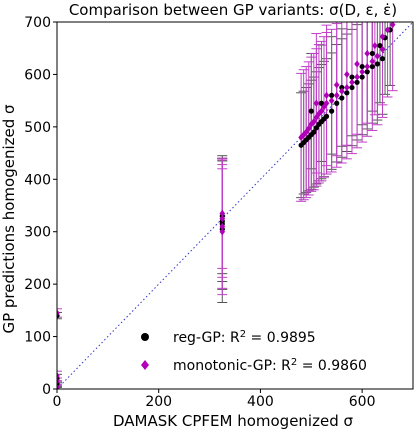 The height and width of the screenshot is (430, 415). I want to click on y-axis-label: GP predictions homogenized σ, so click(9, 219).